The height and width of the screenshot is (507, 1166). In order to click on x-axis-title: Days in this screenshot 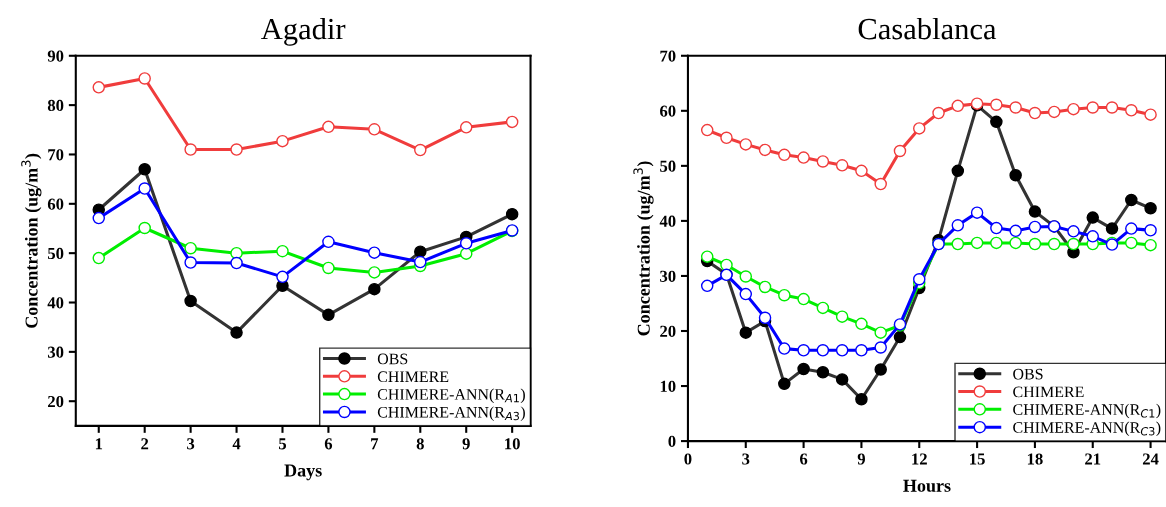, I will do `click(303, 472)`.